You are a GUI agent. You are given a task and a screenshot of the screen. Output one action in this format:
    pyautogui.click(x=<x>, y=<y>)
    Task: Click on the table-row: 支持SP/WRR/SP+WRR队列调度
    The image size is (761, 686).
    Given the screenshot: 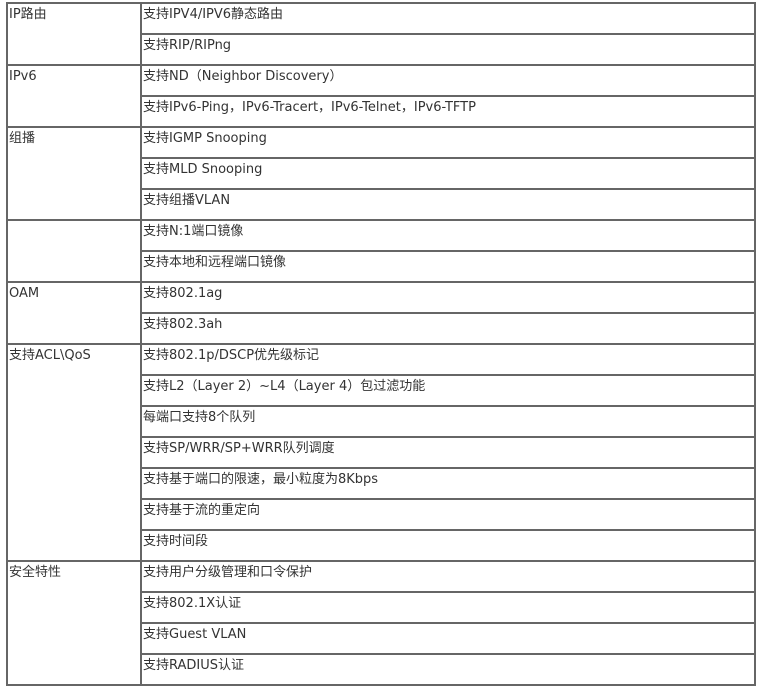 What is the action you would take?
    pyautogui.click(x=381, y=452)
    